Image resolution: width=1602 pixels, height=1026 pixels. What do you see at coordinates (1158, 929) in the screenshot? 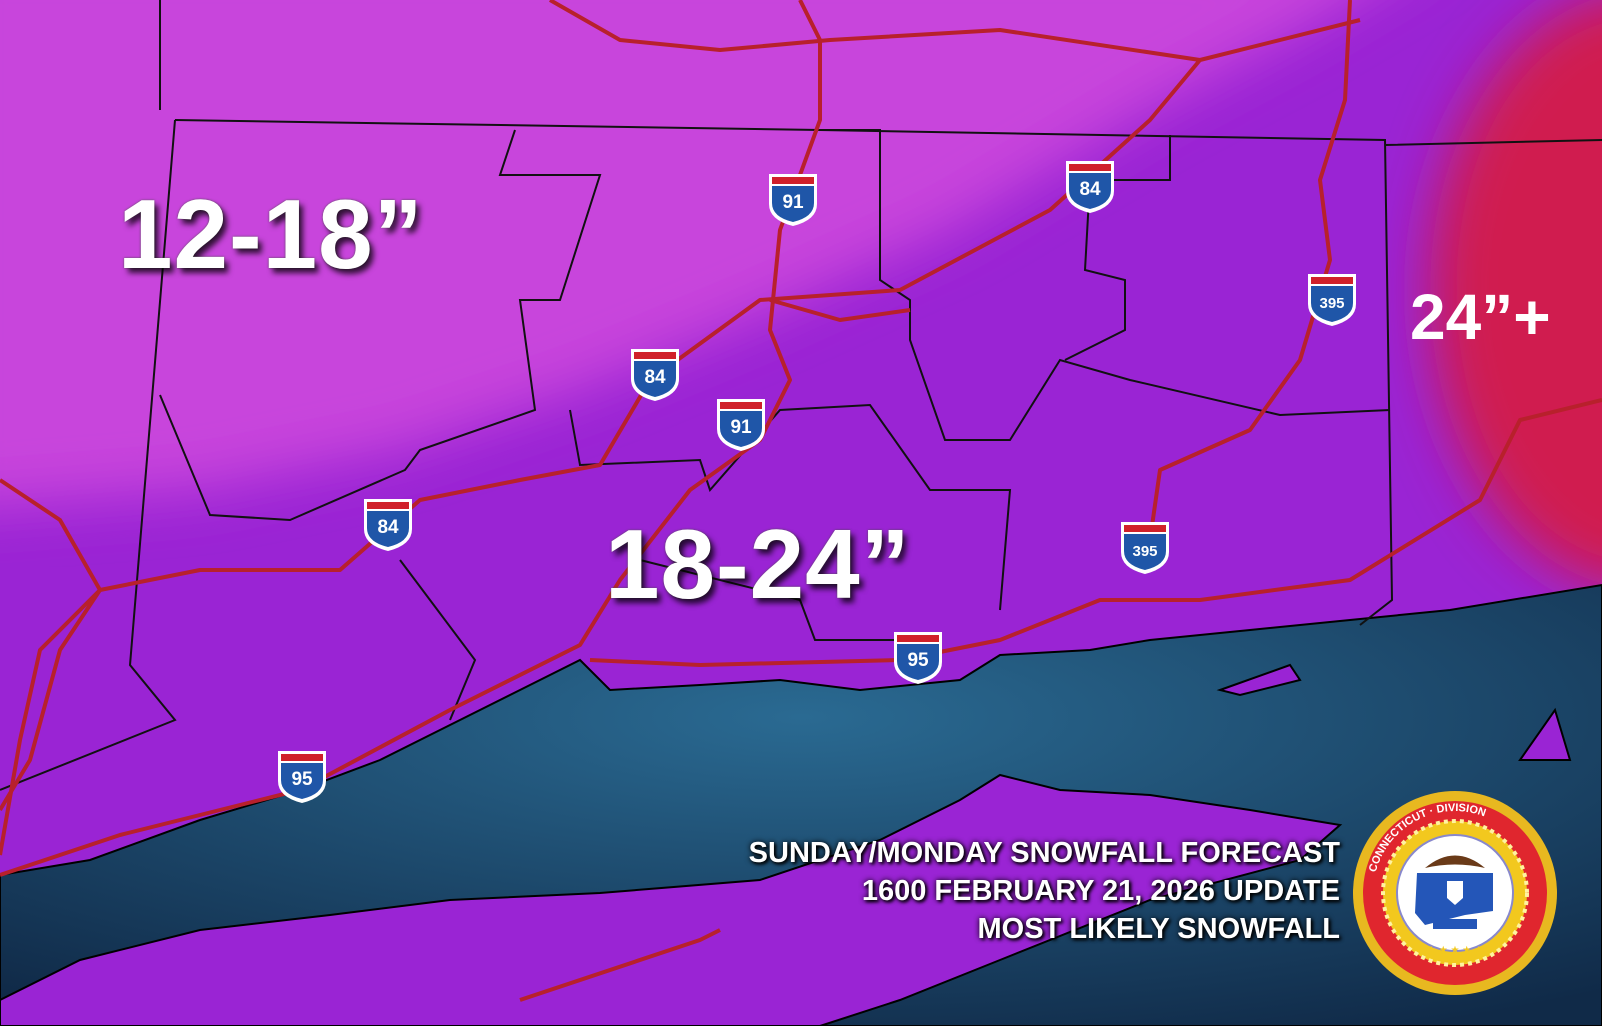
I see `caption-subtitle: MOST LIKELY SNOWFALL` at bounding box center [1158, 929].